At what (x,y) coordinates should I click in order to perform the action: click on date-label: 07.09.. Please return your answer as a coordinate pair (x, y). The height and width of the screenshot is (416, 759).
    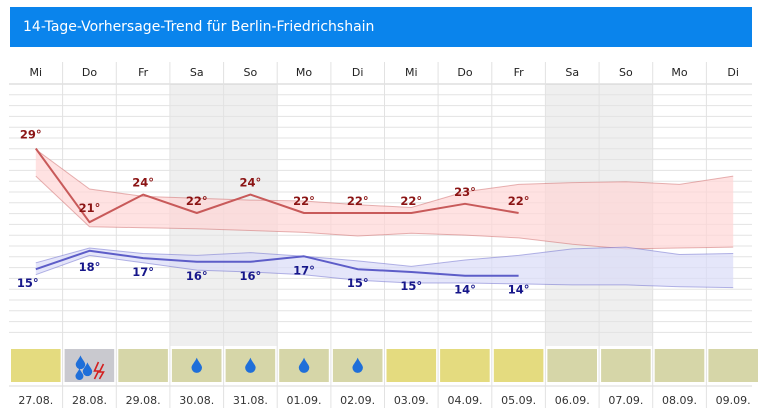
    Looking at the image, I should click on (625, 400).